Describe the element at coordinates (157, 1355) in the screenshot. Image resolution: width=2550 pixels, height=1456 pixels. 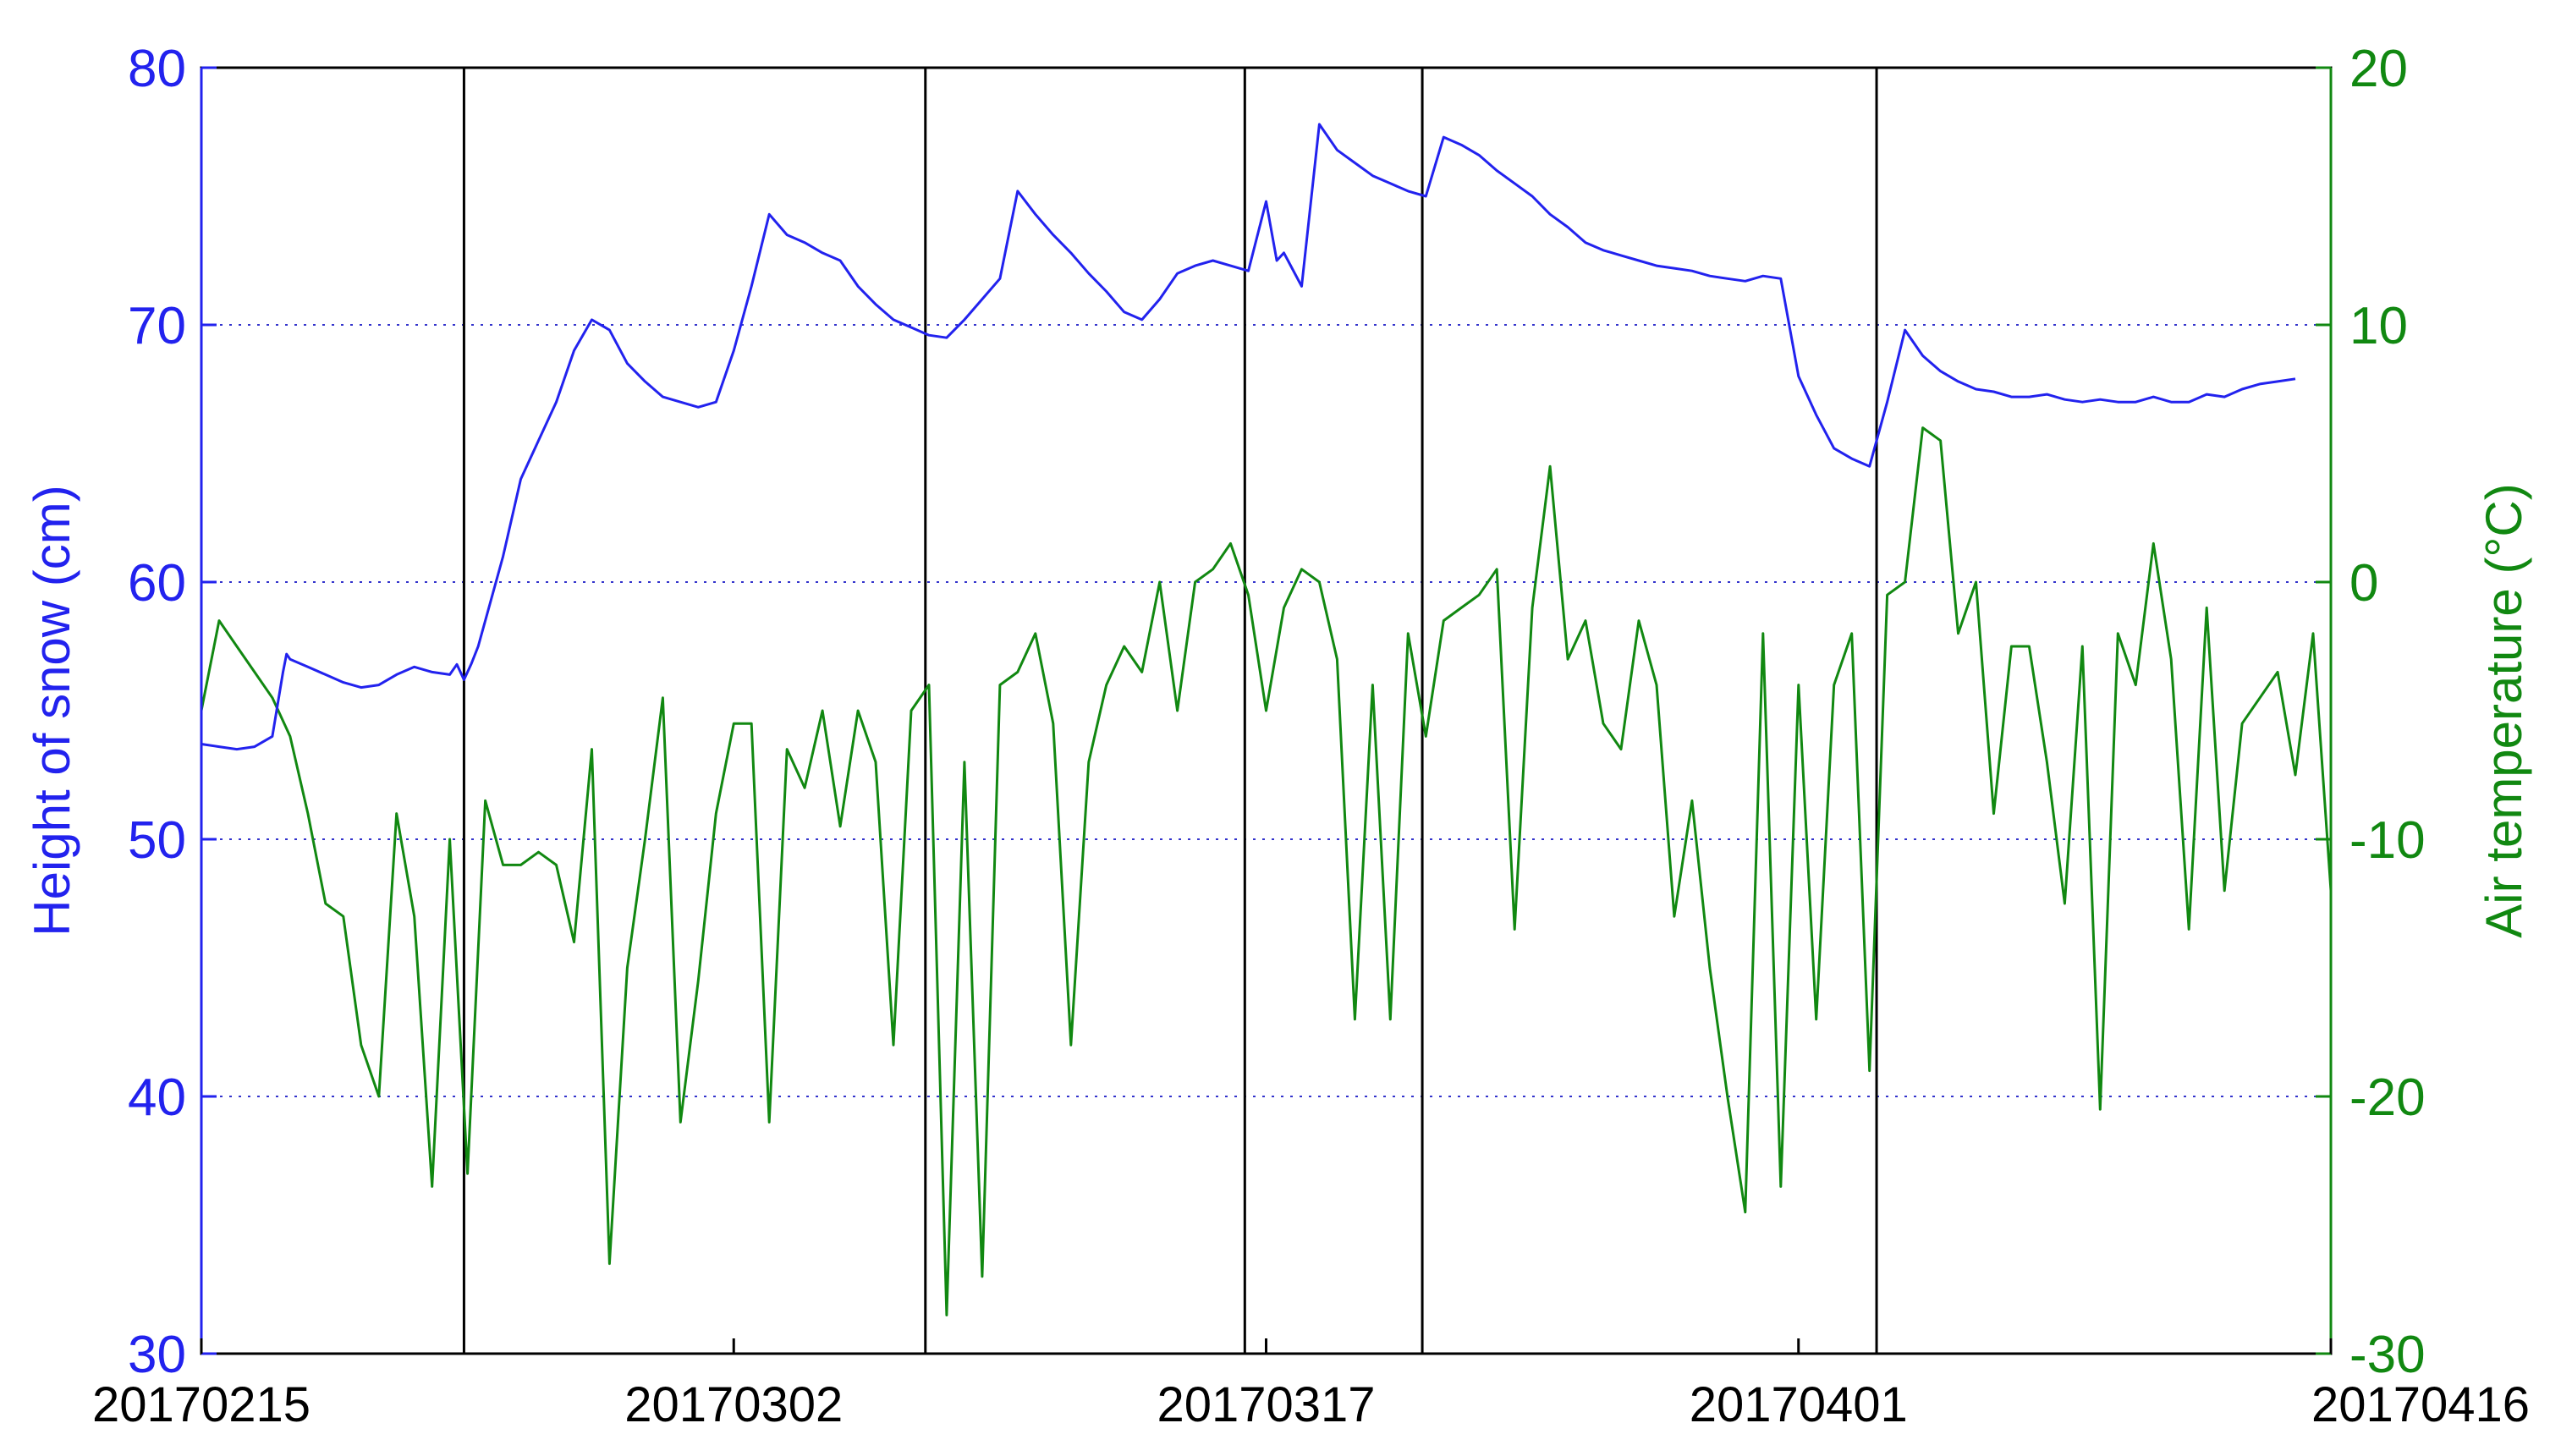
I see `left-tick-label: 30` at that location.